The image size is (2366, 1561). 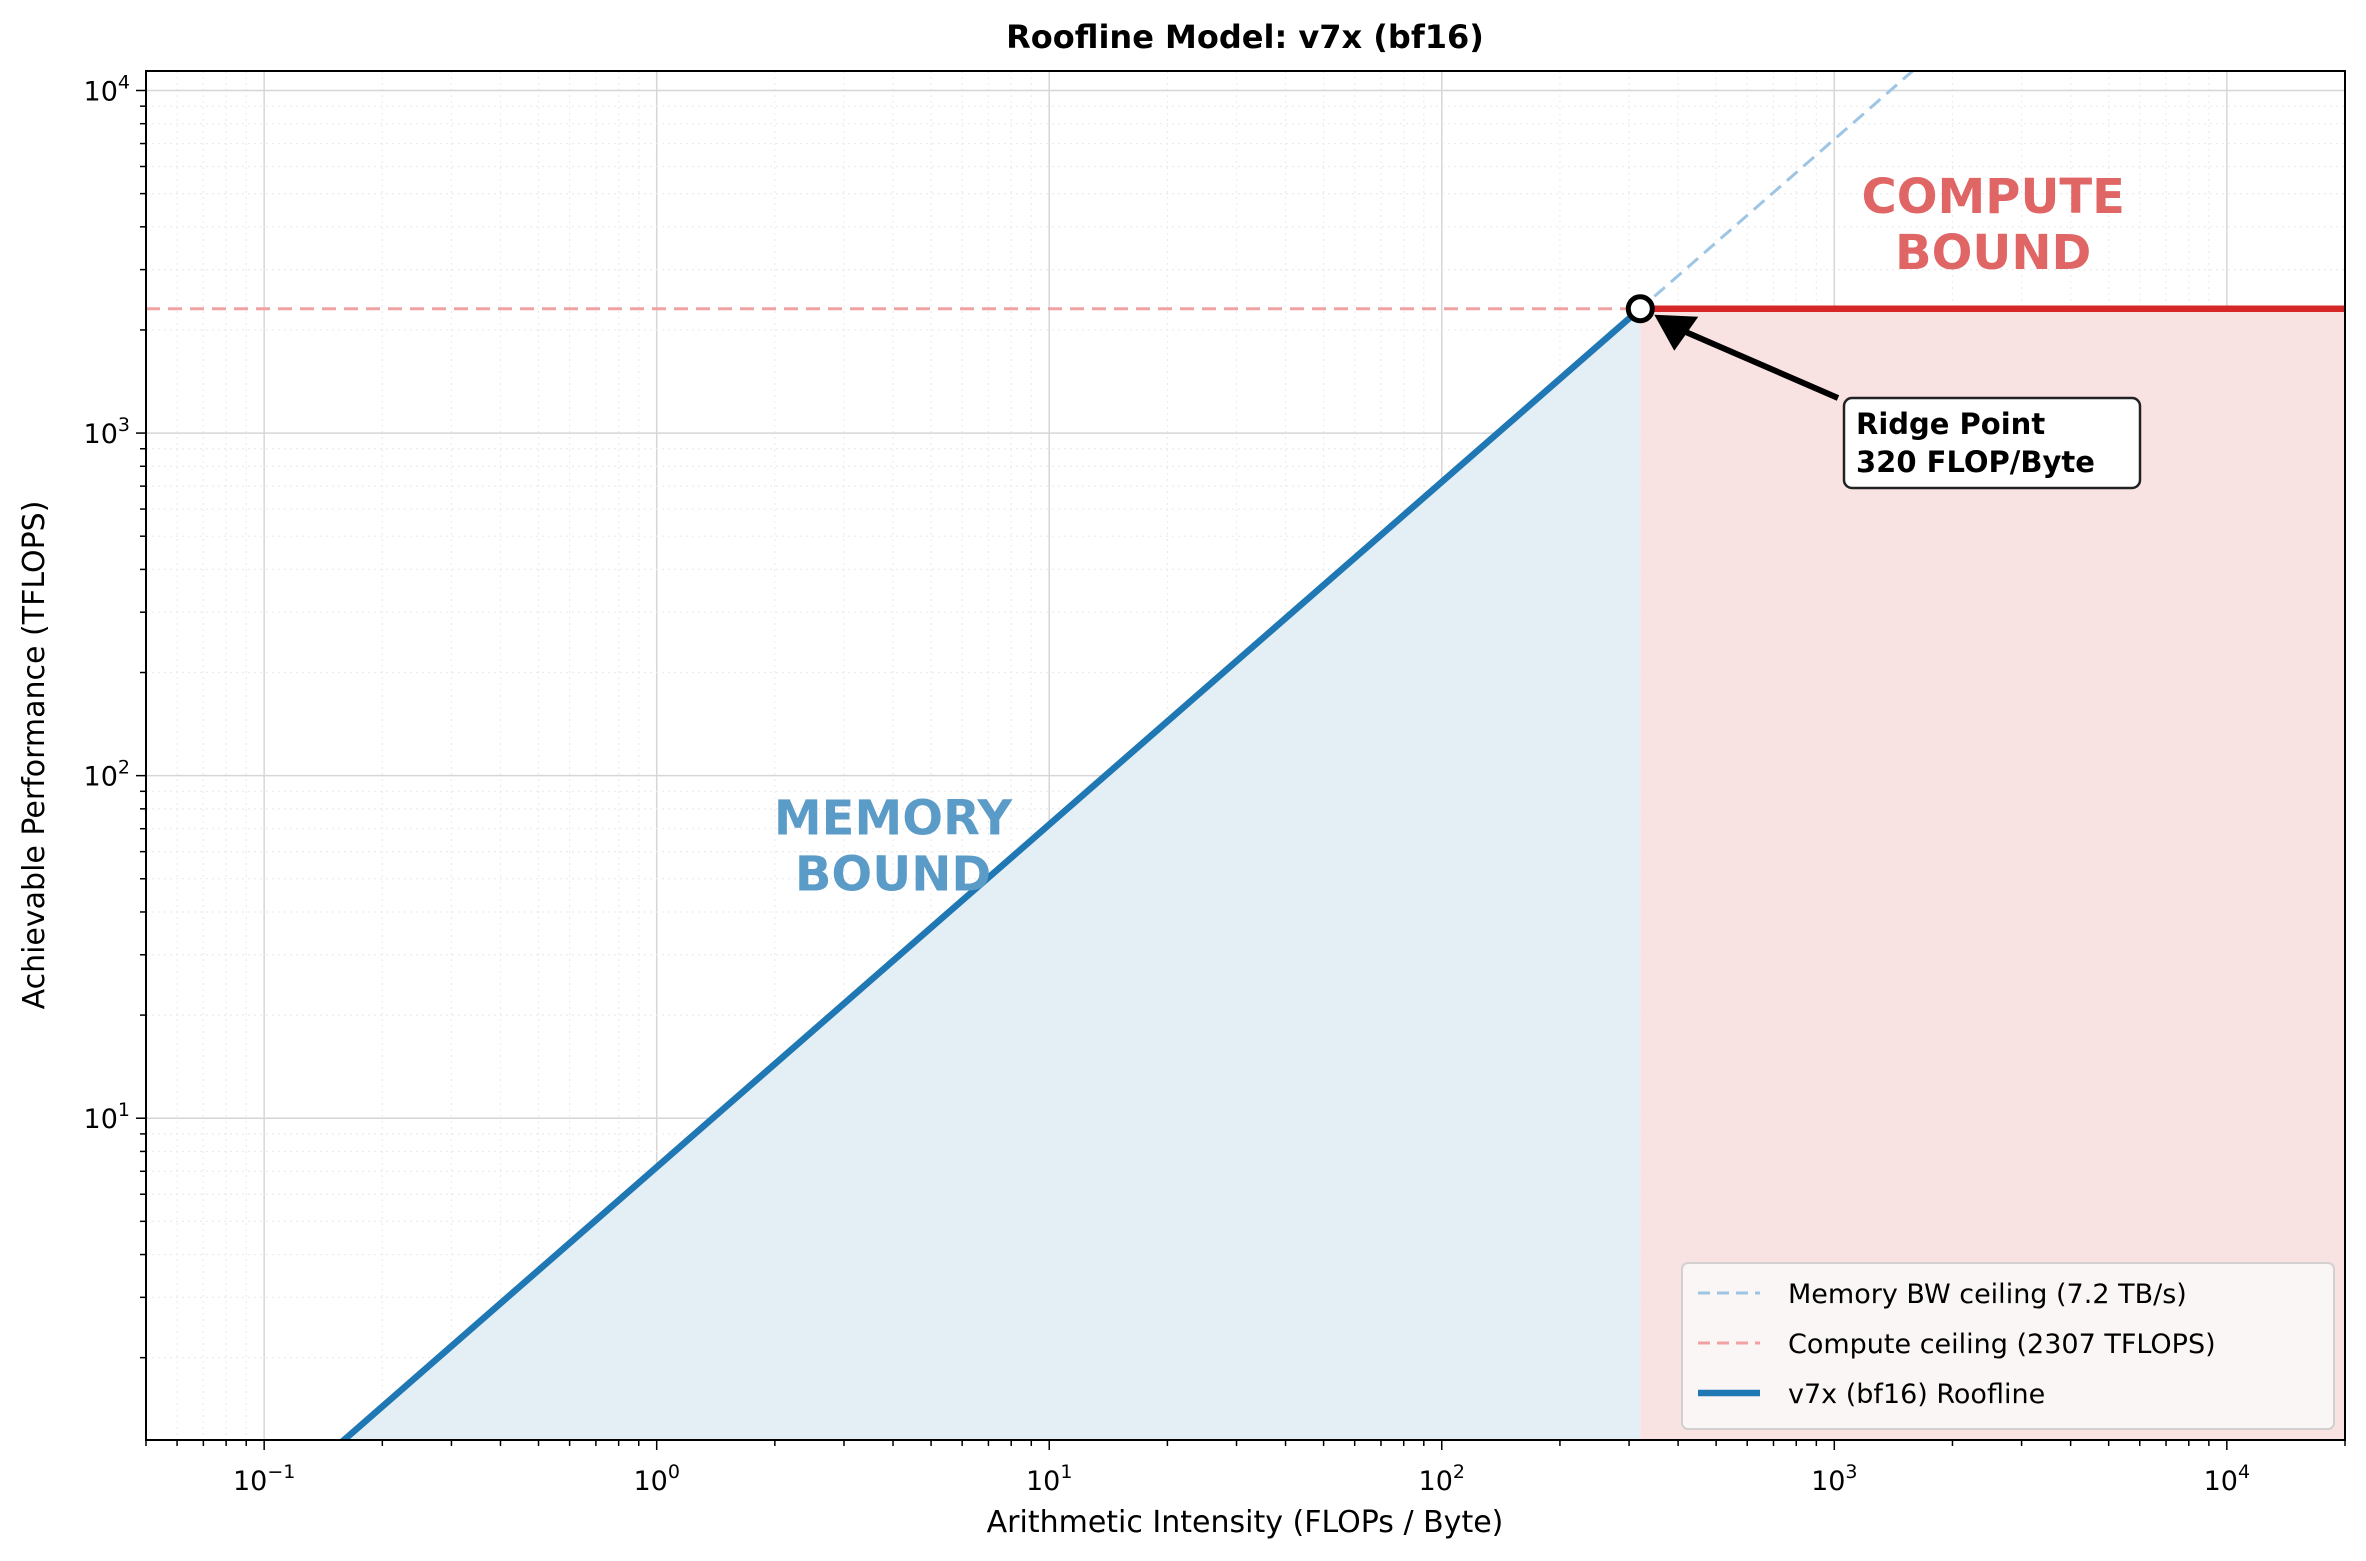 What do you see at coordinates (264, 1479) in the screenshot?
I see `x-tick-label: 10⁻¹` at bounding box center [264, 1479].